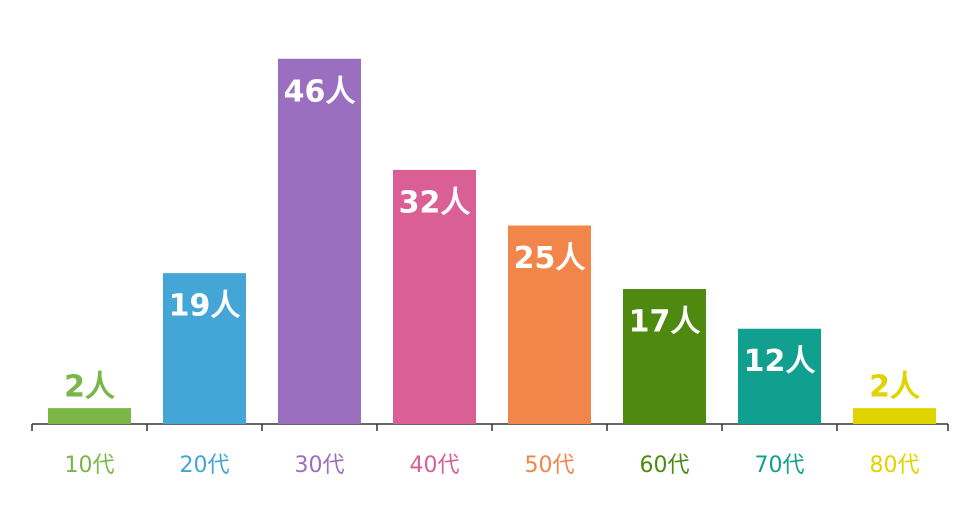 This screenshot has width=980, height=520. What do you see at coordinates (320, 91) in the screenshot?
I see `value-label: 46人` at bounding box center [320, 91].